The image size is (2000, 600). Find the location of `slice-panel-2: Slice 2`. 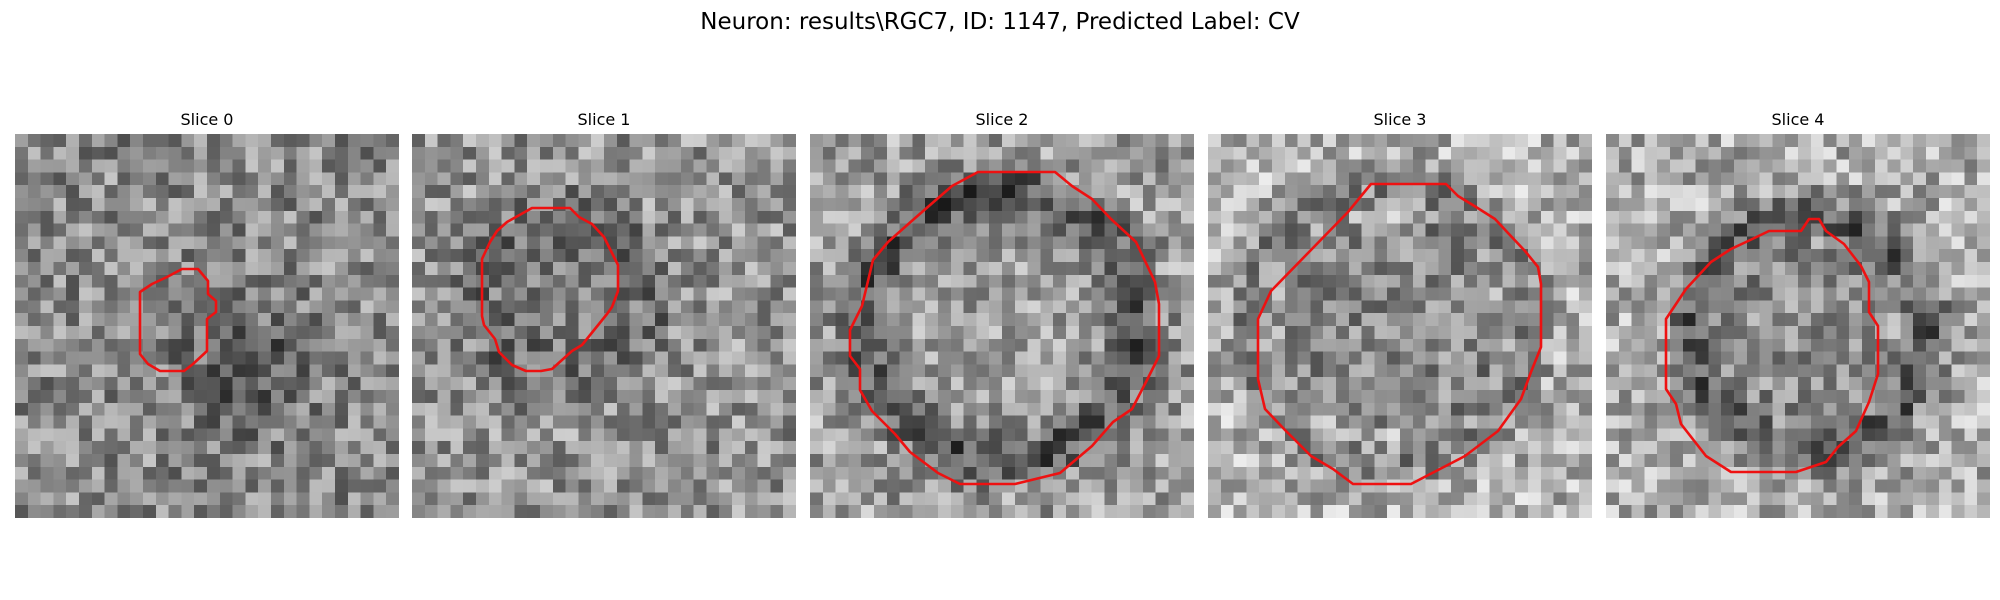

slice-panel-2: Slice 2 is located at coordinates (1002, 314).